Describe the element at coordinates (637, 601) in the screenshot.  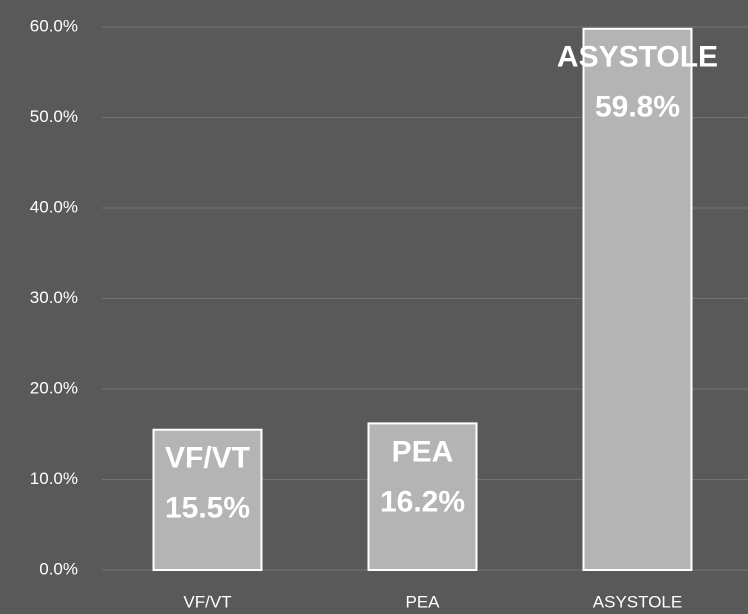
I see `x-tick-label: ASYSTOLE` at that location.